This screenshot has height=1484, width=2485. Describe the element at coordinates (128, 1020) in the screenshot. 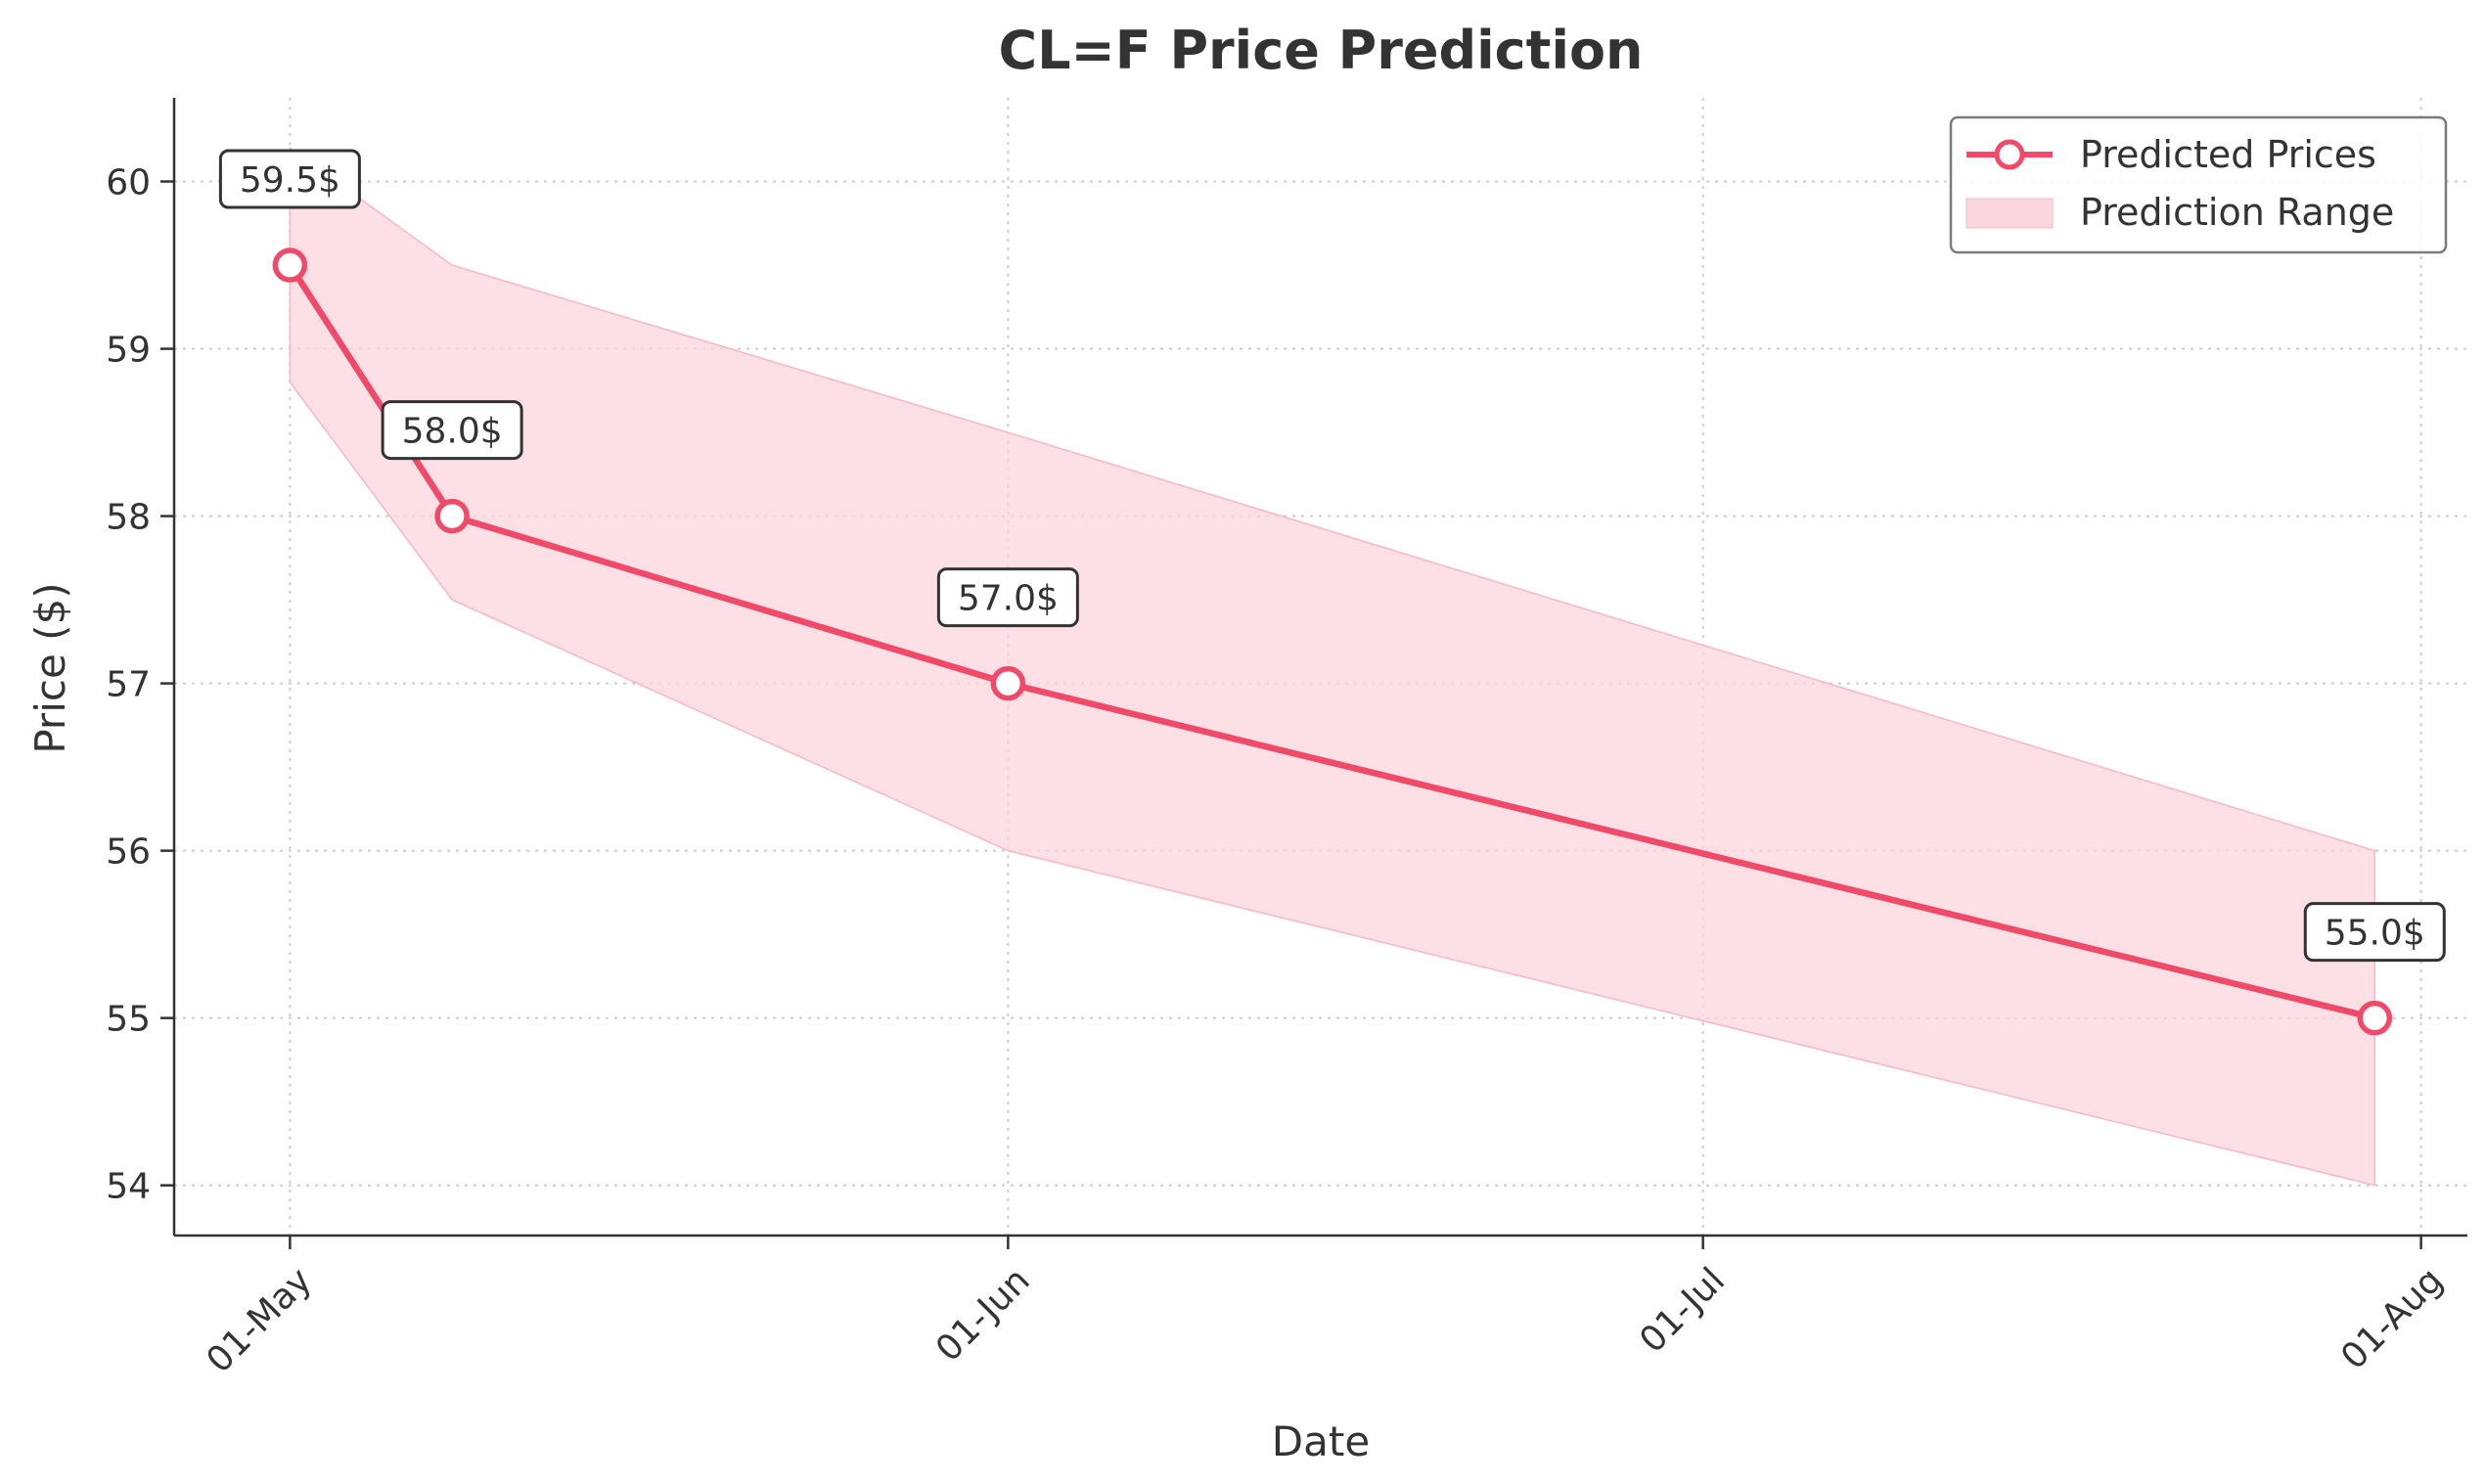

I see `y-tick-label: 55` at that location.